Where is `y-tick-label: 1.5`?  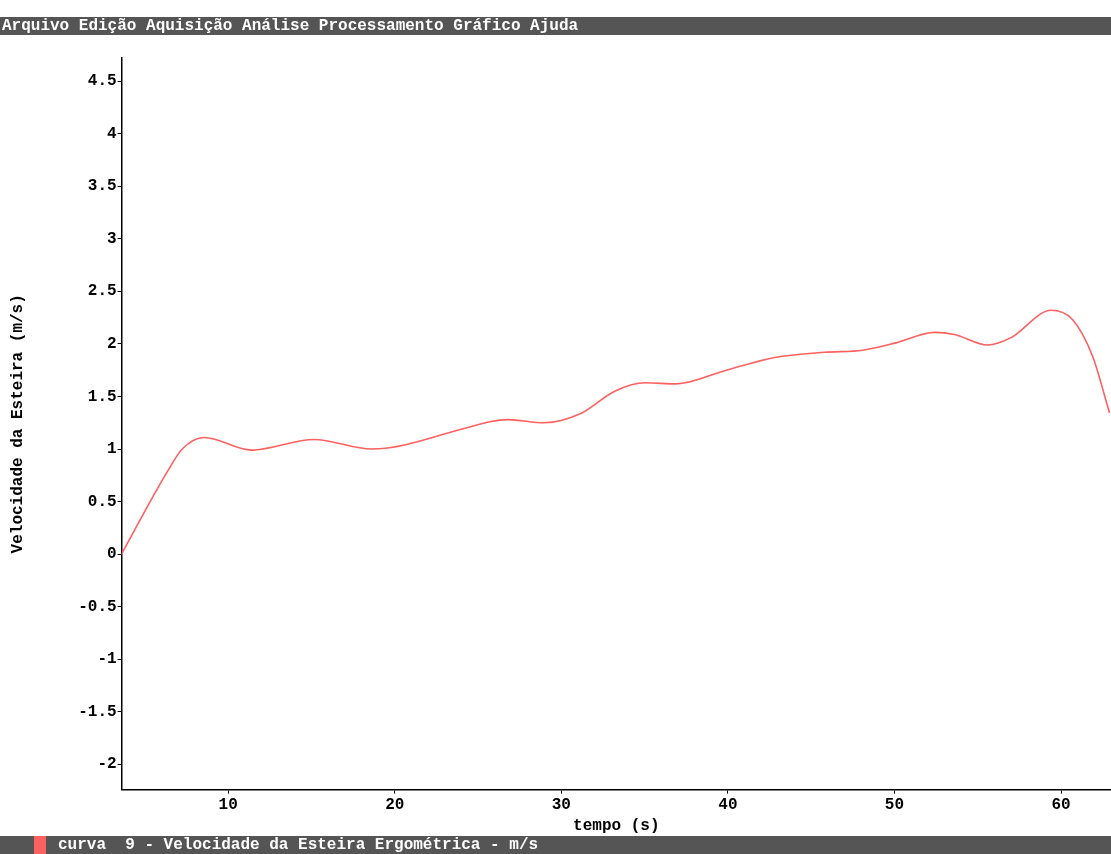
y-tick-label: 1.5 is located at coordinates (102, 396).